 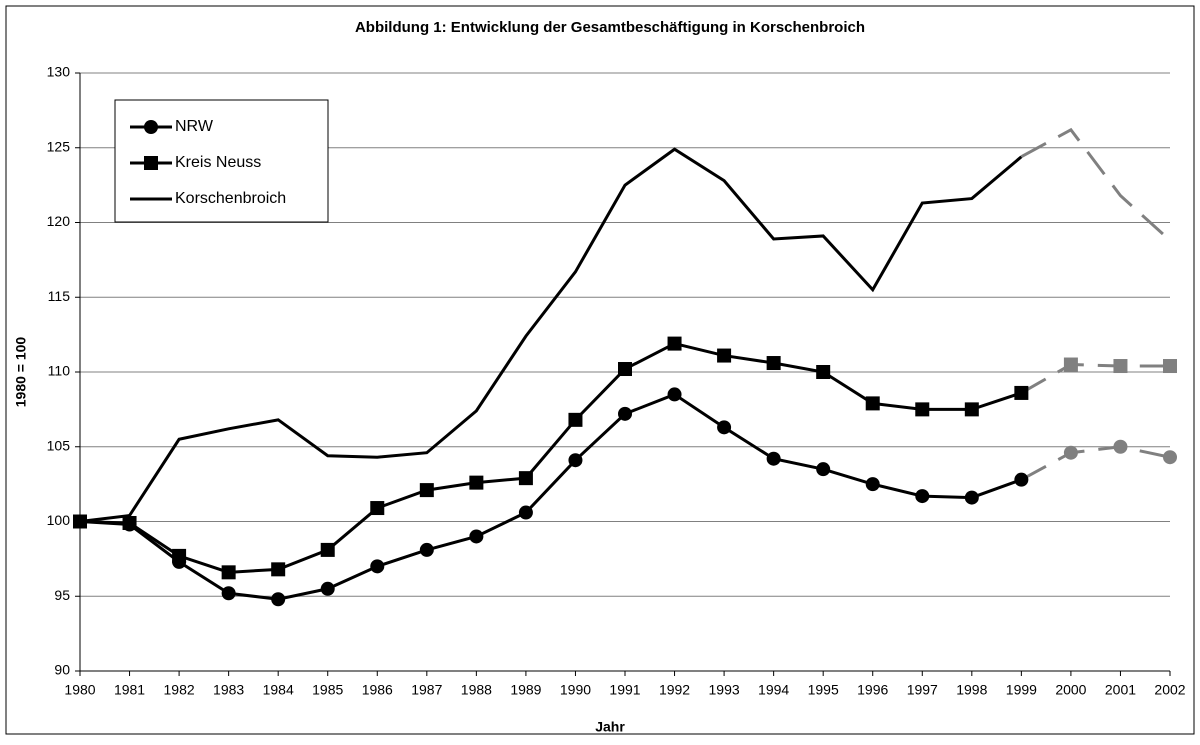 I want to click on x-tick-label: 1983, so click(x=228, y=690).